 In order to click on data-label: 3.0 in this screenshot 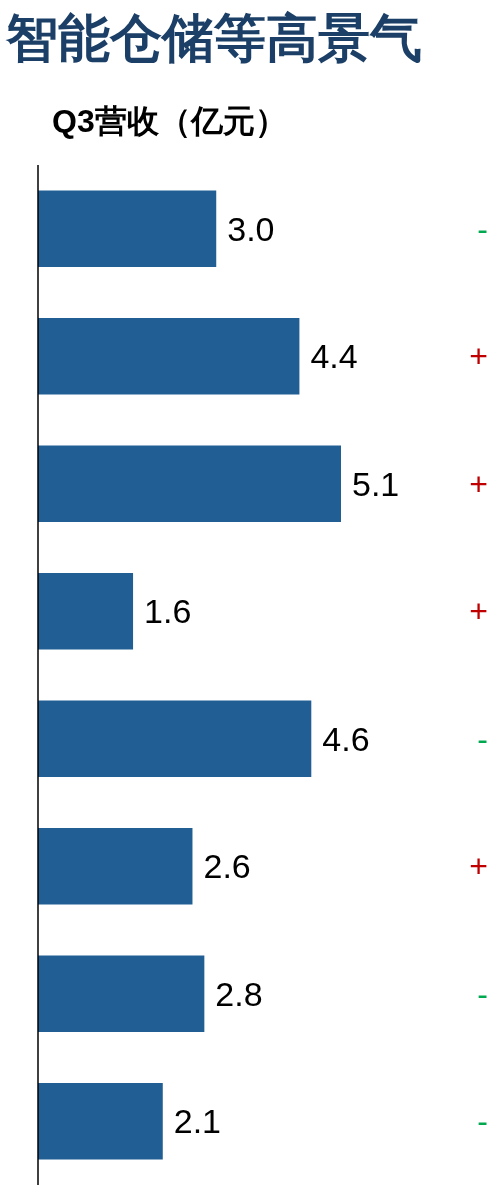, I will do `click(251, 228)`.